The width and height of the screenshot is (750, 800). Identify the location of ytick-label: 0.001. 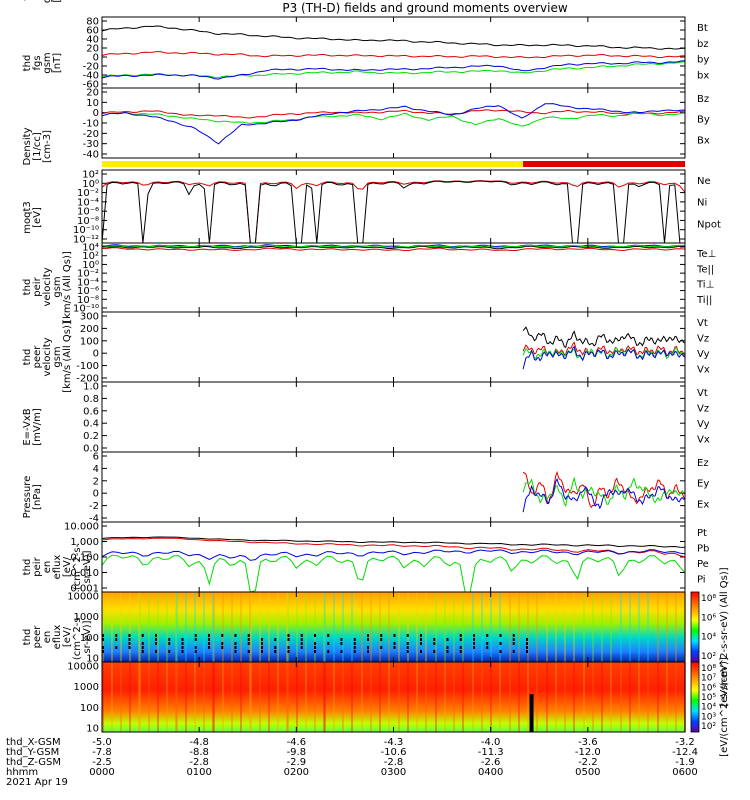
(84, 589).